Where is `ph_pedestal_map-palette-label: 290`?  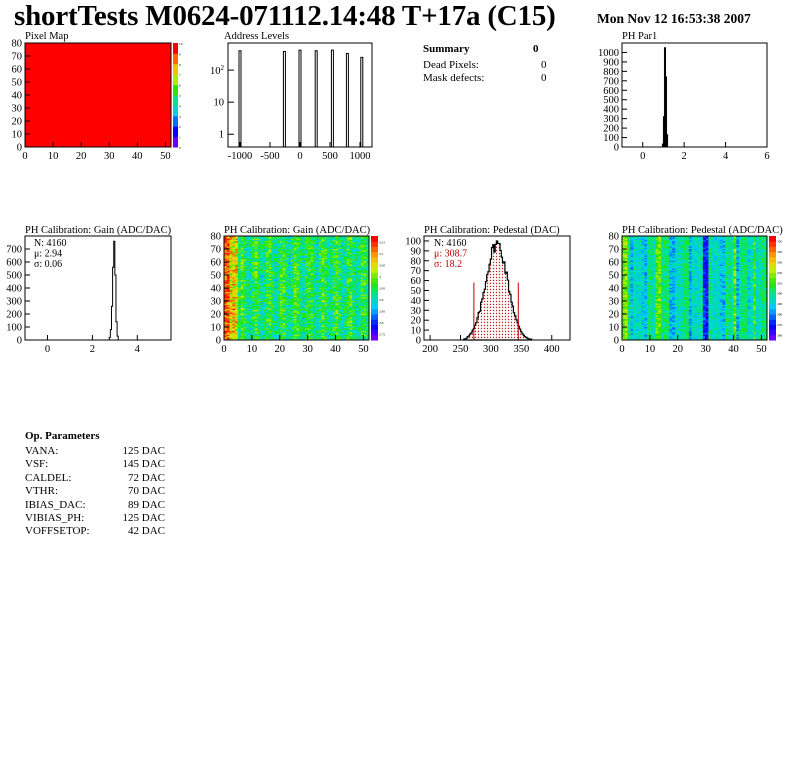 ph_pedestal_map-palette-label: 290 is located at coordinates (780, 304).